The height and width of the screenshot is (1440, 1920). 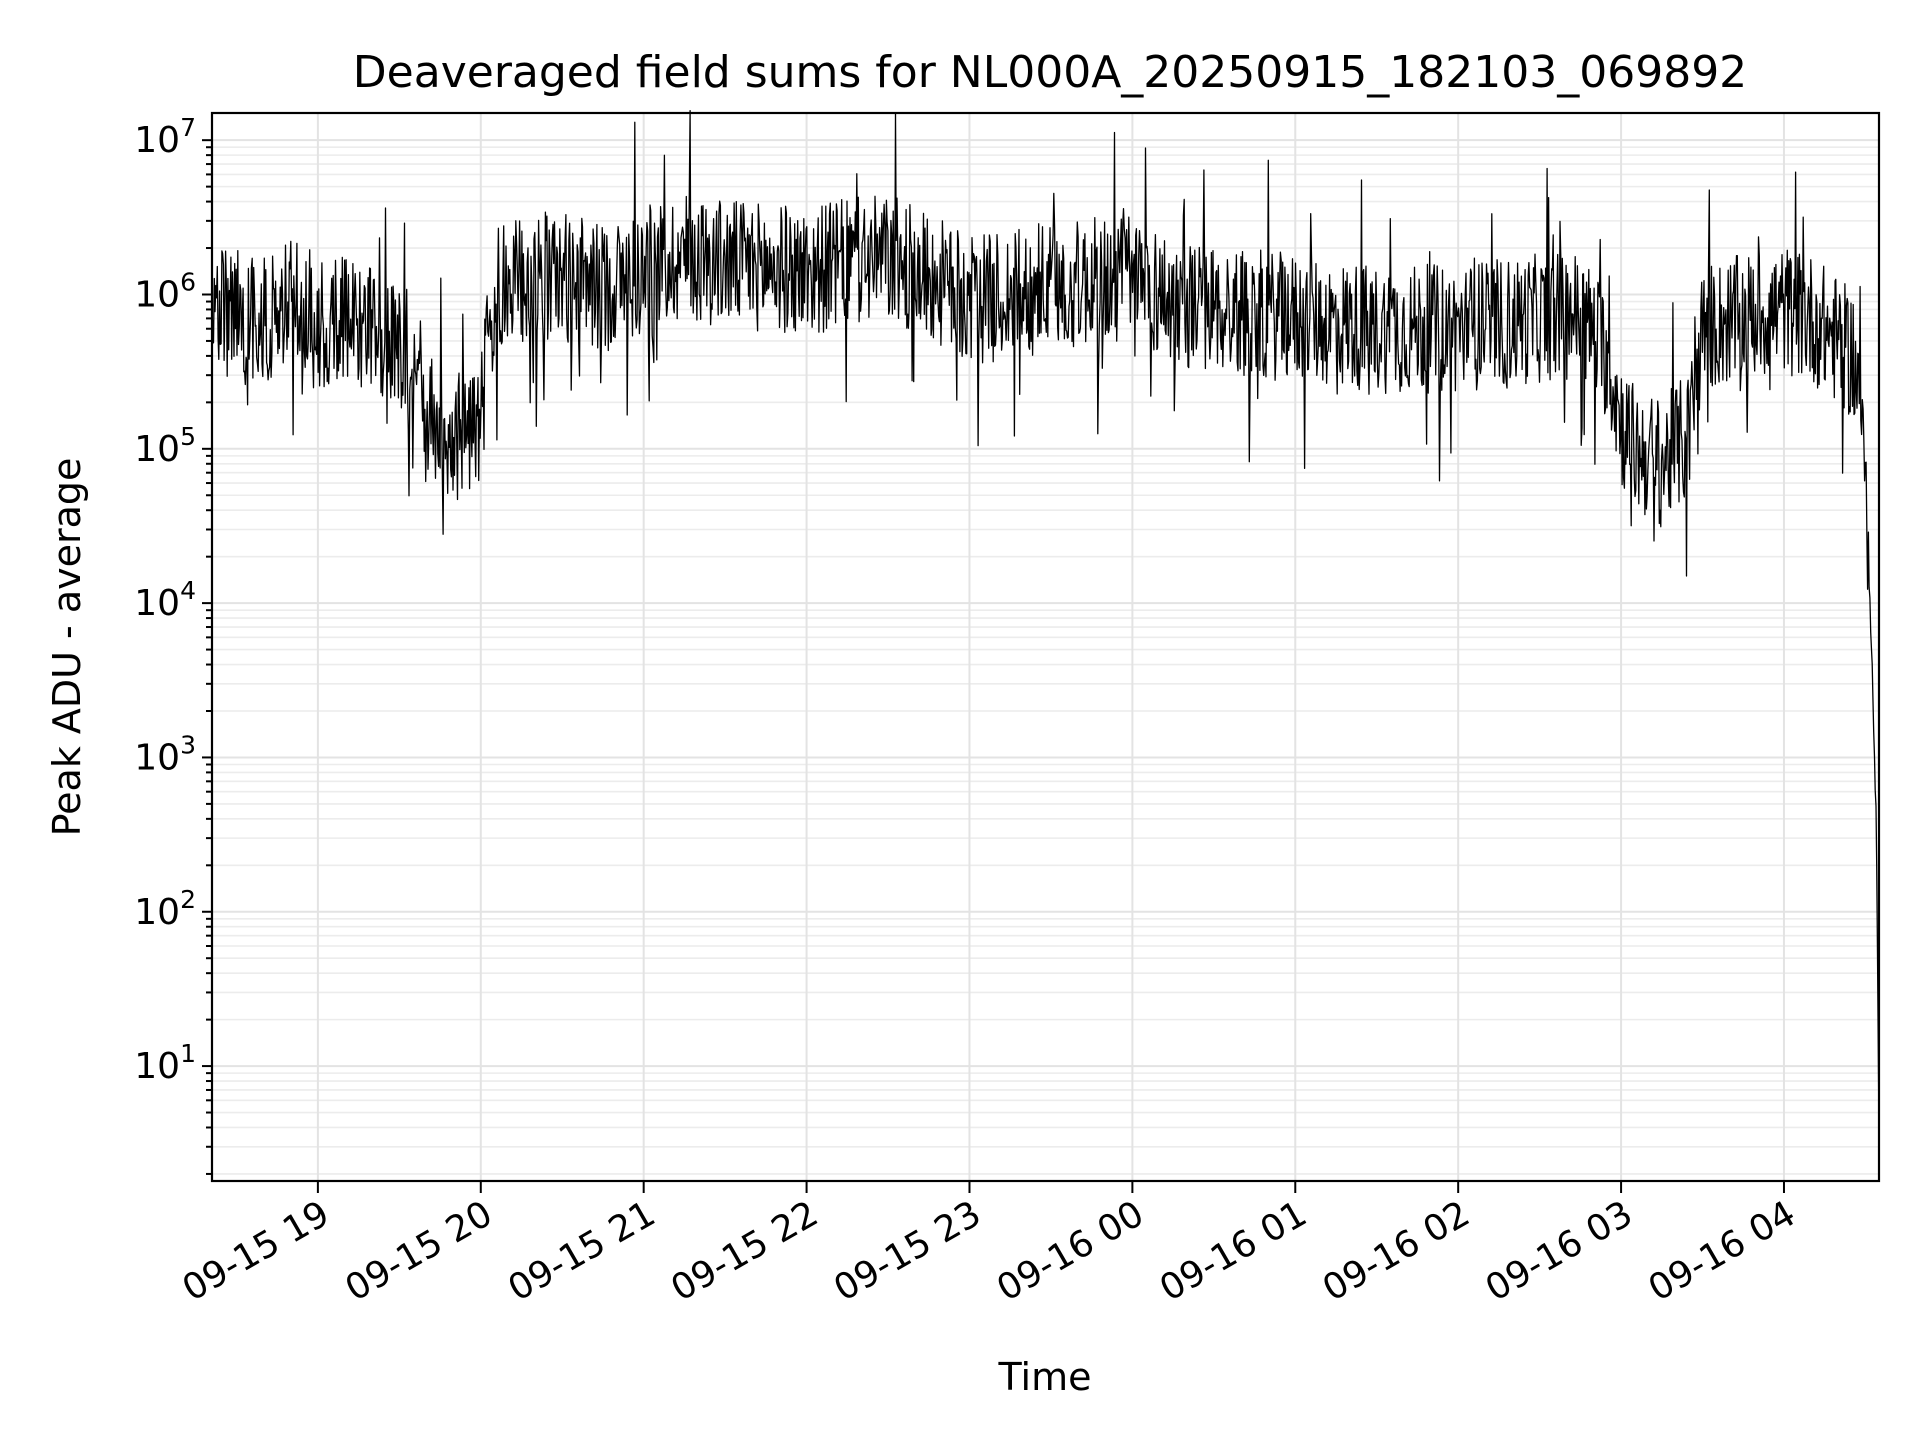 What do you see at coordinates (165, 137) in the screenshot?
I see `y-tick-label: 10⁷` at bounding box center [165, 137].